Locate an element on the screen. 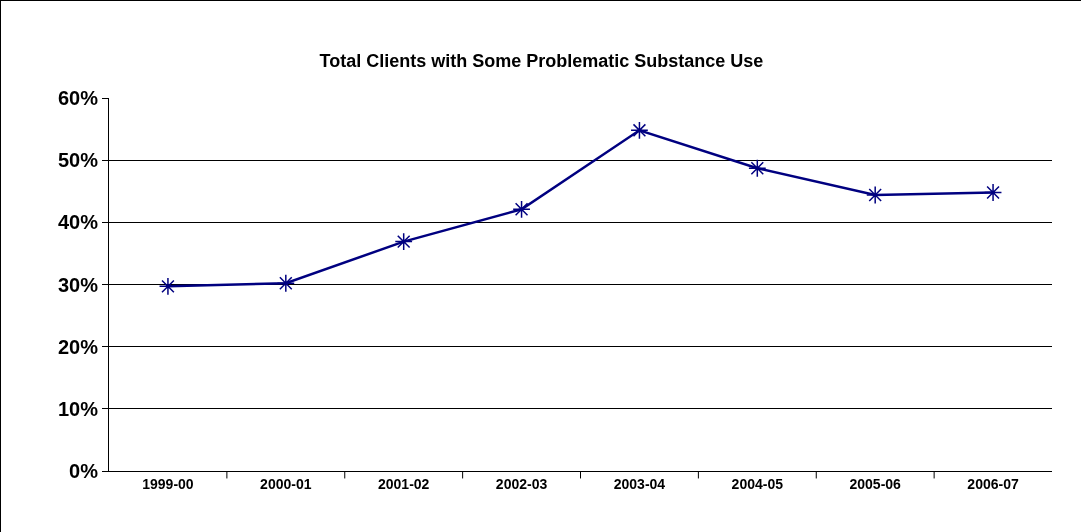 This screenshot has height=532, width=1081. y-tick-label: 40% is located at coordinates (78, 222).